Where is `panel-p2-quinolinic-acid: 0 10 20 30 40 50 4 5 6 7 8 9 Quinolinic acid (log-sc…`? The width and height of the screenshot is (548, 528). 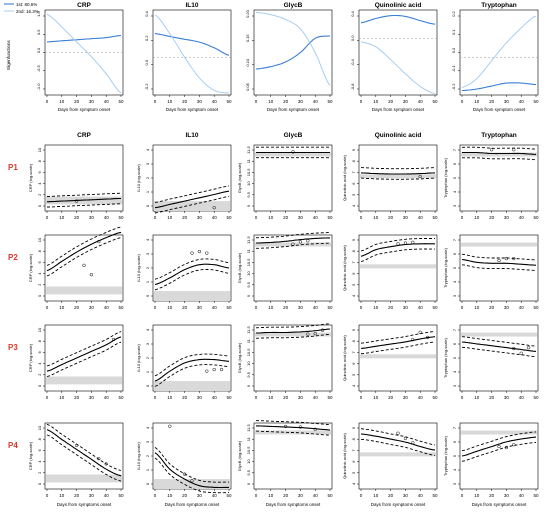 panel-p2-quinolinic-acid: 0 10 20 30 40 50 4 5 6 7 8 9 Quinolinic acid (log-sc… is located at coordinates (390, 272).